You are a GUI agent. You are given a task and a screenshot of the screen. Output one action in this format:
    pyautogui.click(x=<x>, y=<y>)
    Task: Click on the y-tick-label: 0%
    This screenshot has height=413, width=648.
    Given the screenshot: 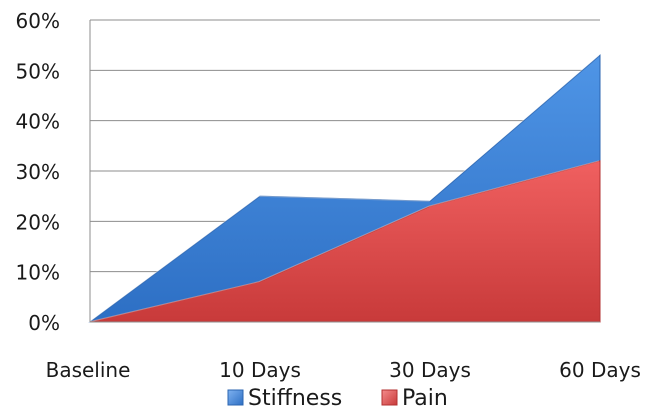 What is the action you would take?
    pyautogui.click(x=44, y=323)
    